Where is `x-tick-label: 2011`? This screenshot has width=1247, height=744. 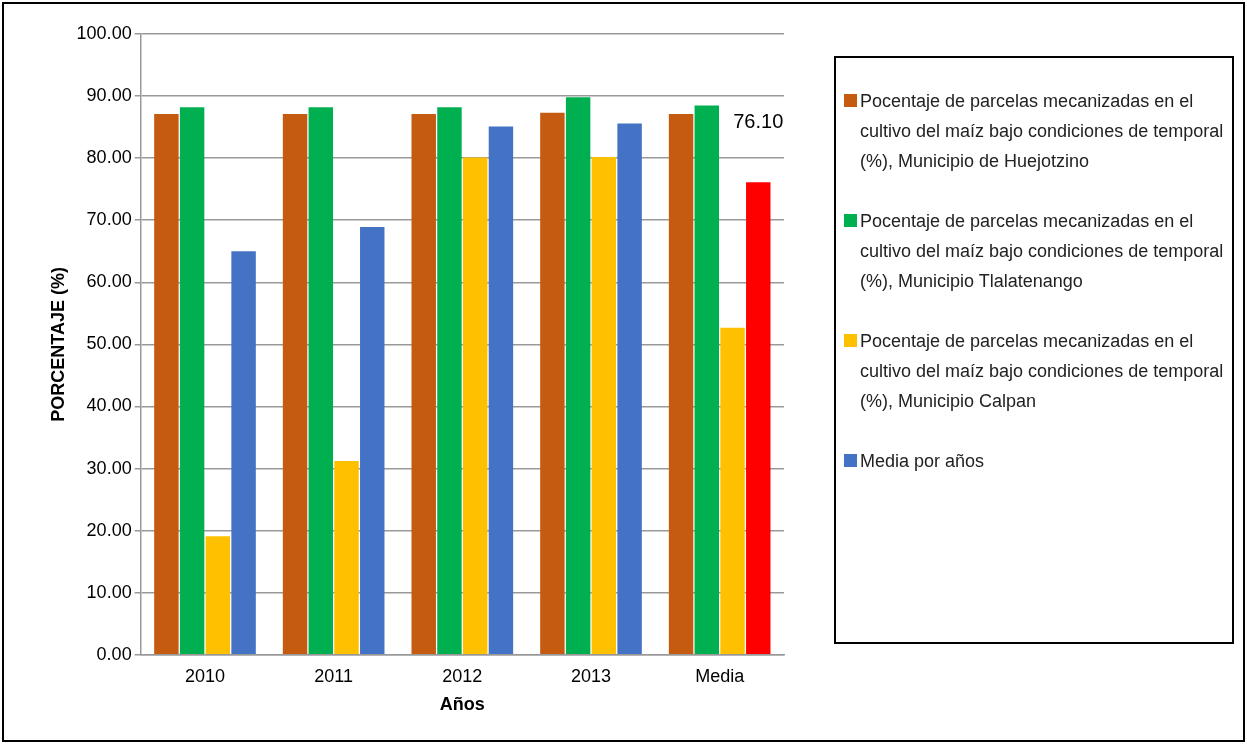
x-tick-label: 2011 is located at coordinates (334, 675).